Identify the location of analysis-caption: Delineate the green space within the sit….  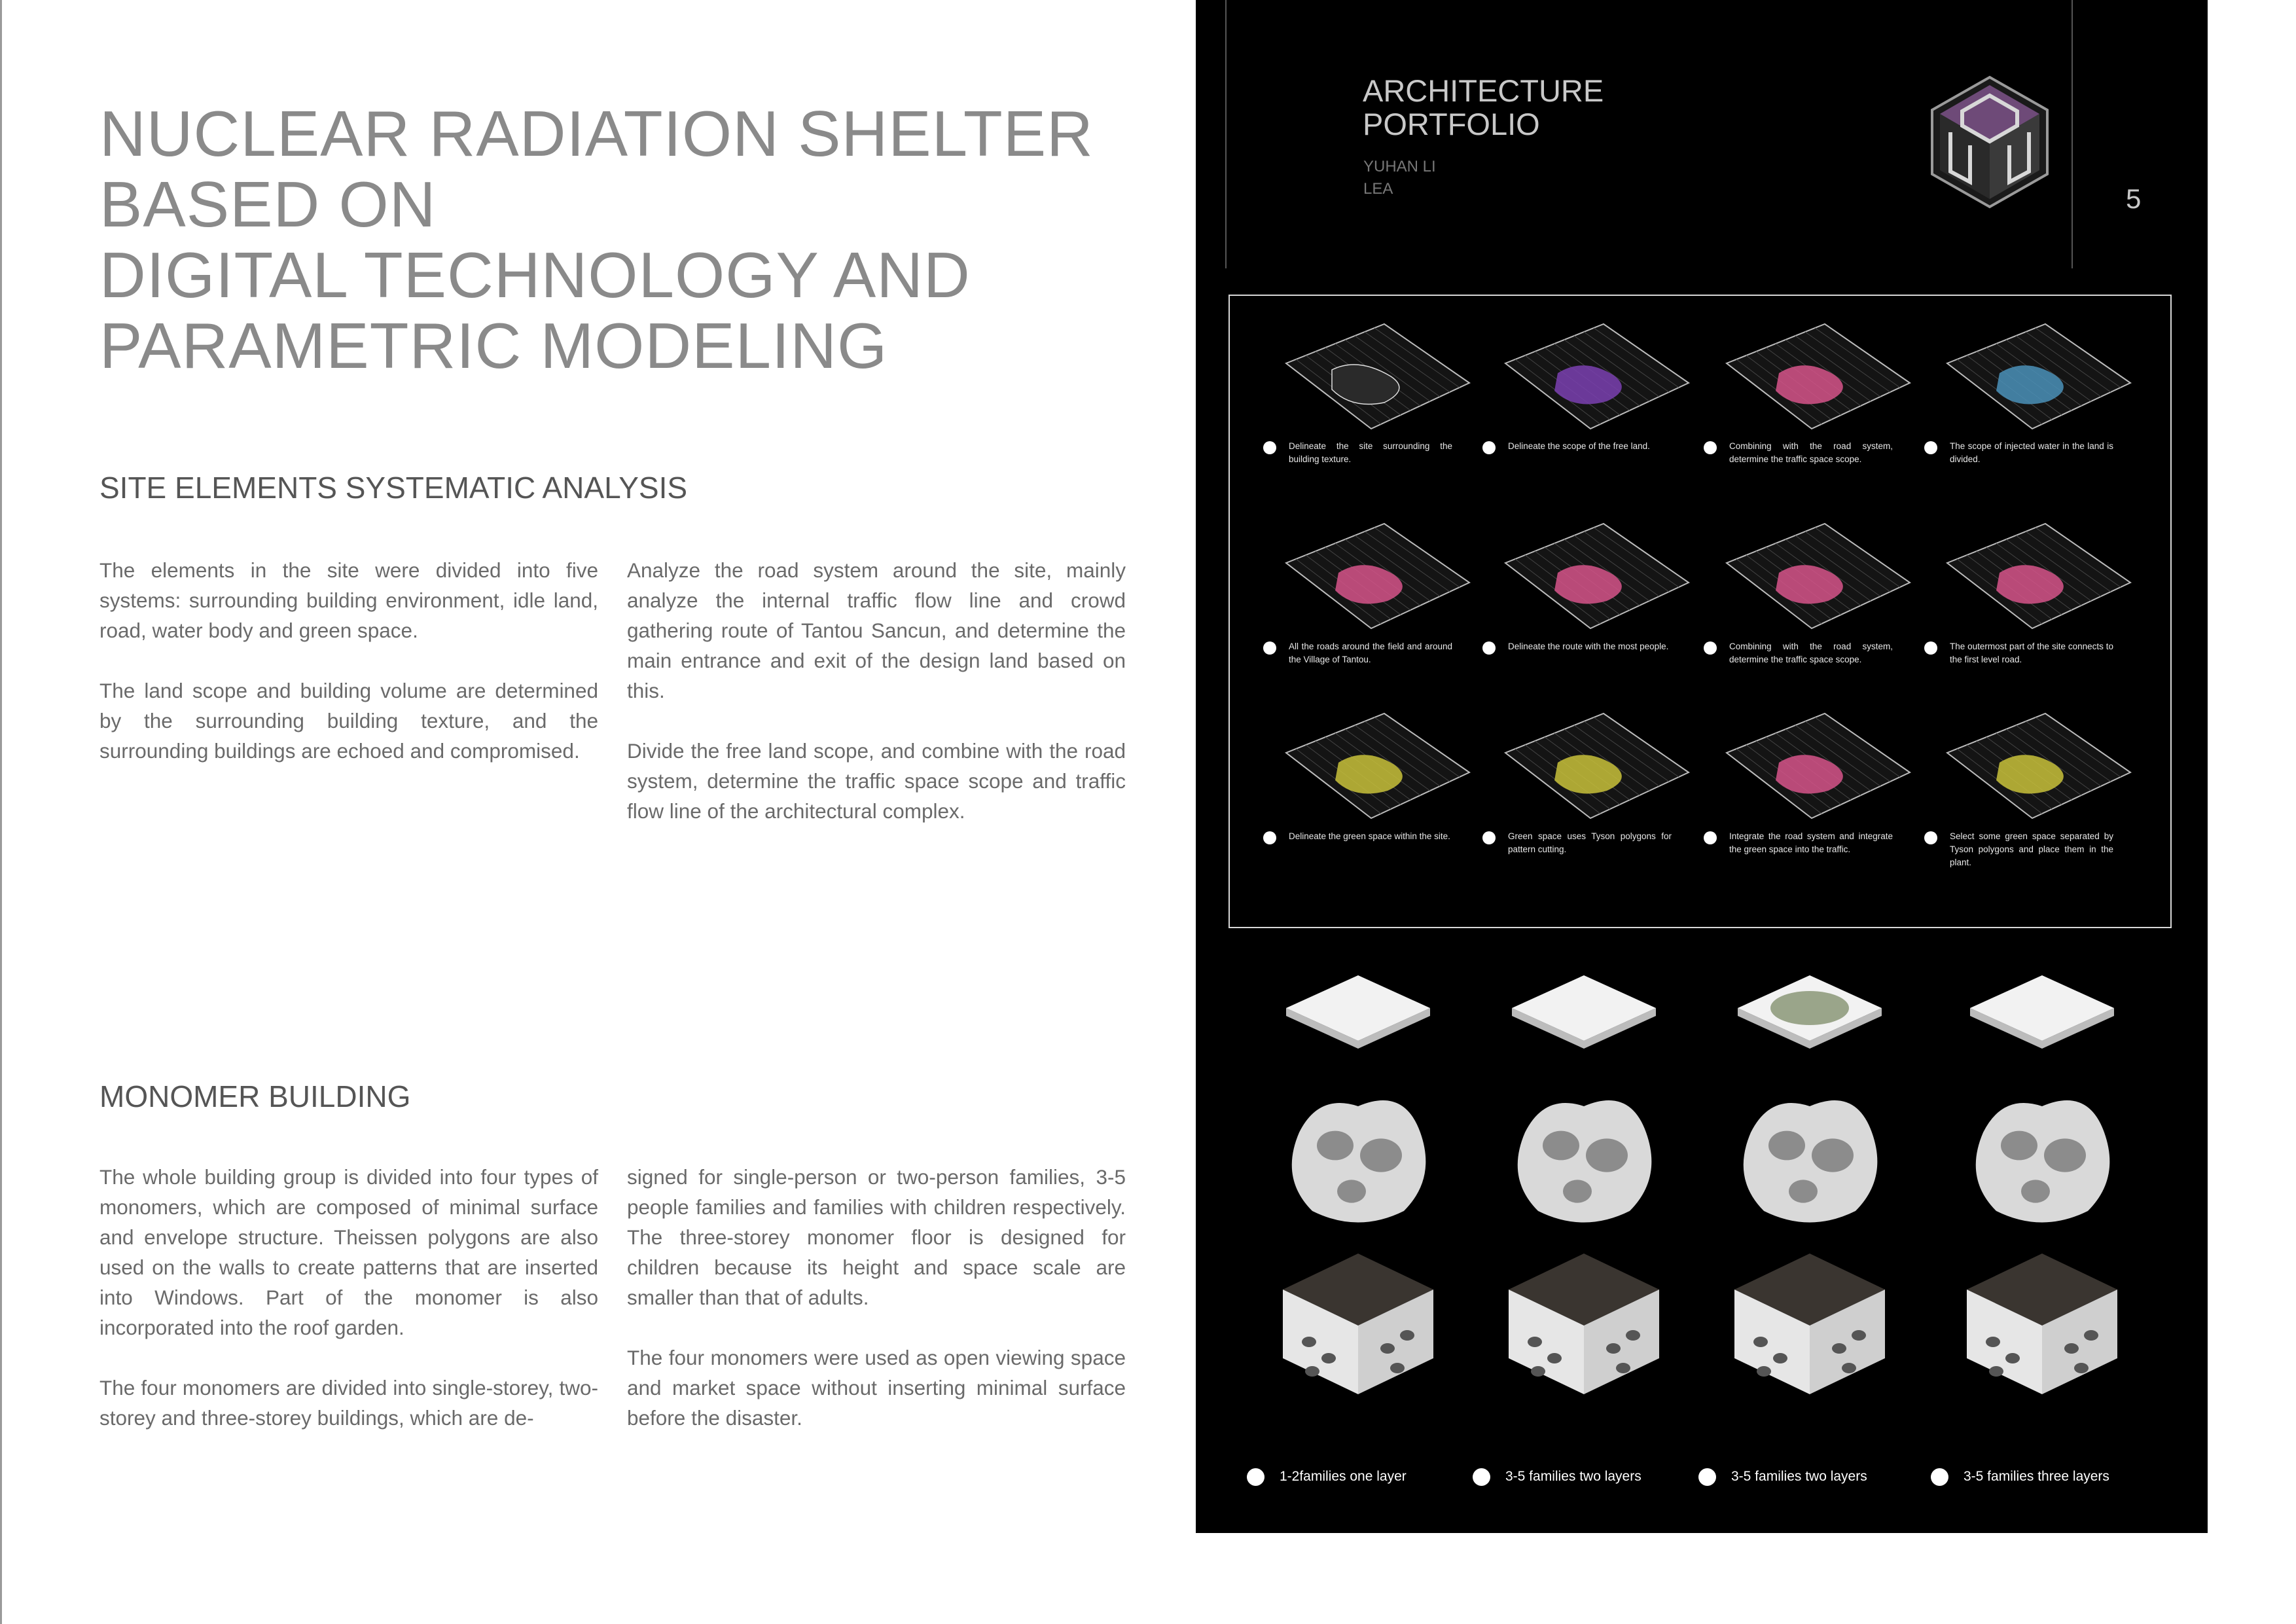
(1369, 836).